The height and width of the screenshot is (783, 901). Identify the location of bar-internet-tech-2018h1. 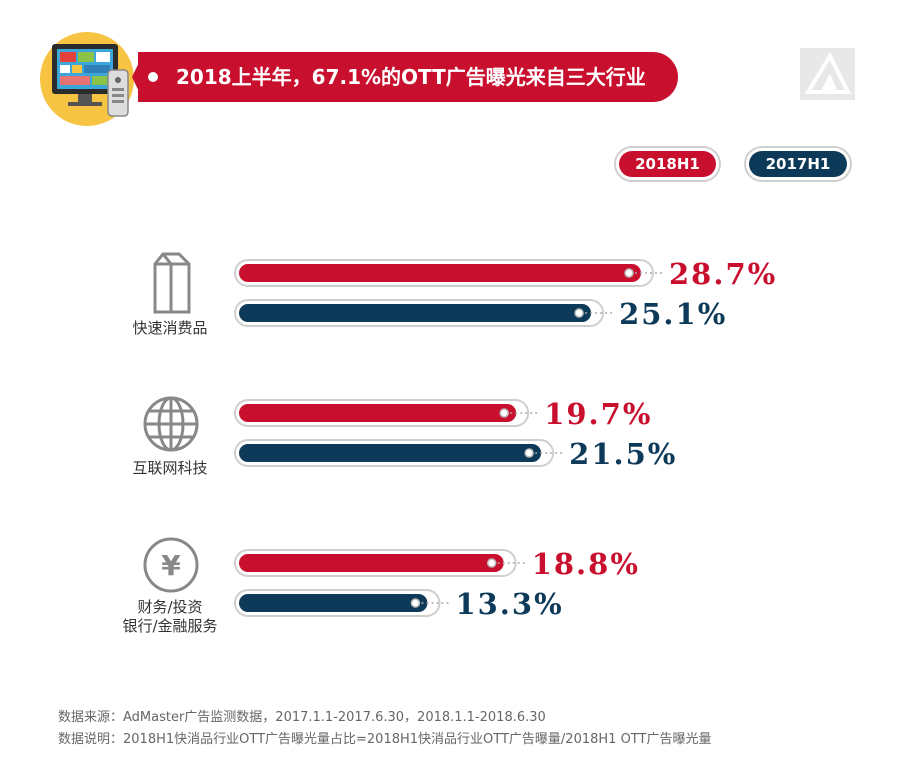
(387, 413).